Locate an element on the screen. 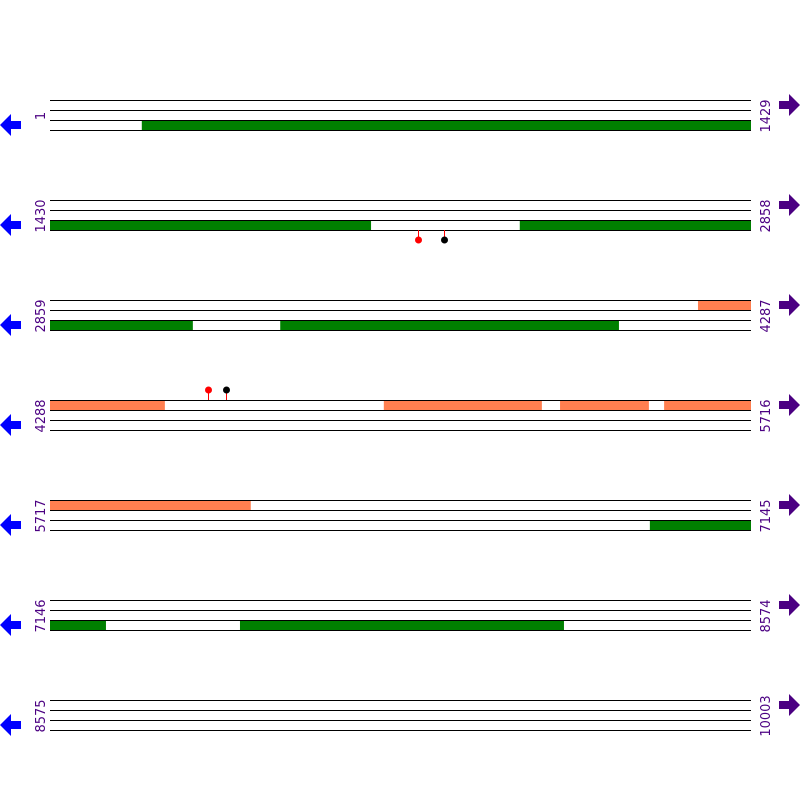 Image resolution: width=800 pixels, height=800 pixels. row-end-label: 8574 is located at coordinates (766, 615).